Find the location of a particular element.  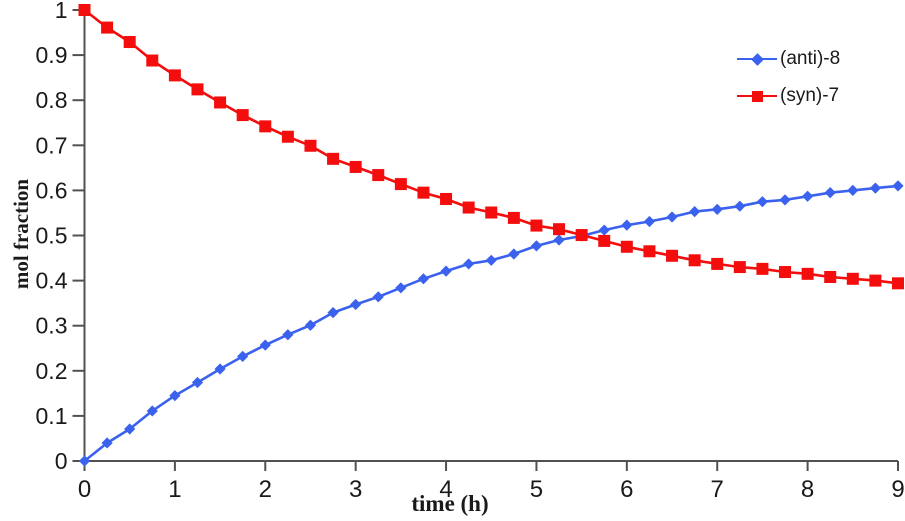

x-tick-label: 3 is located at coordinates (355, 489).